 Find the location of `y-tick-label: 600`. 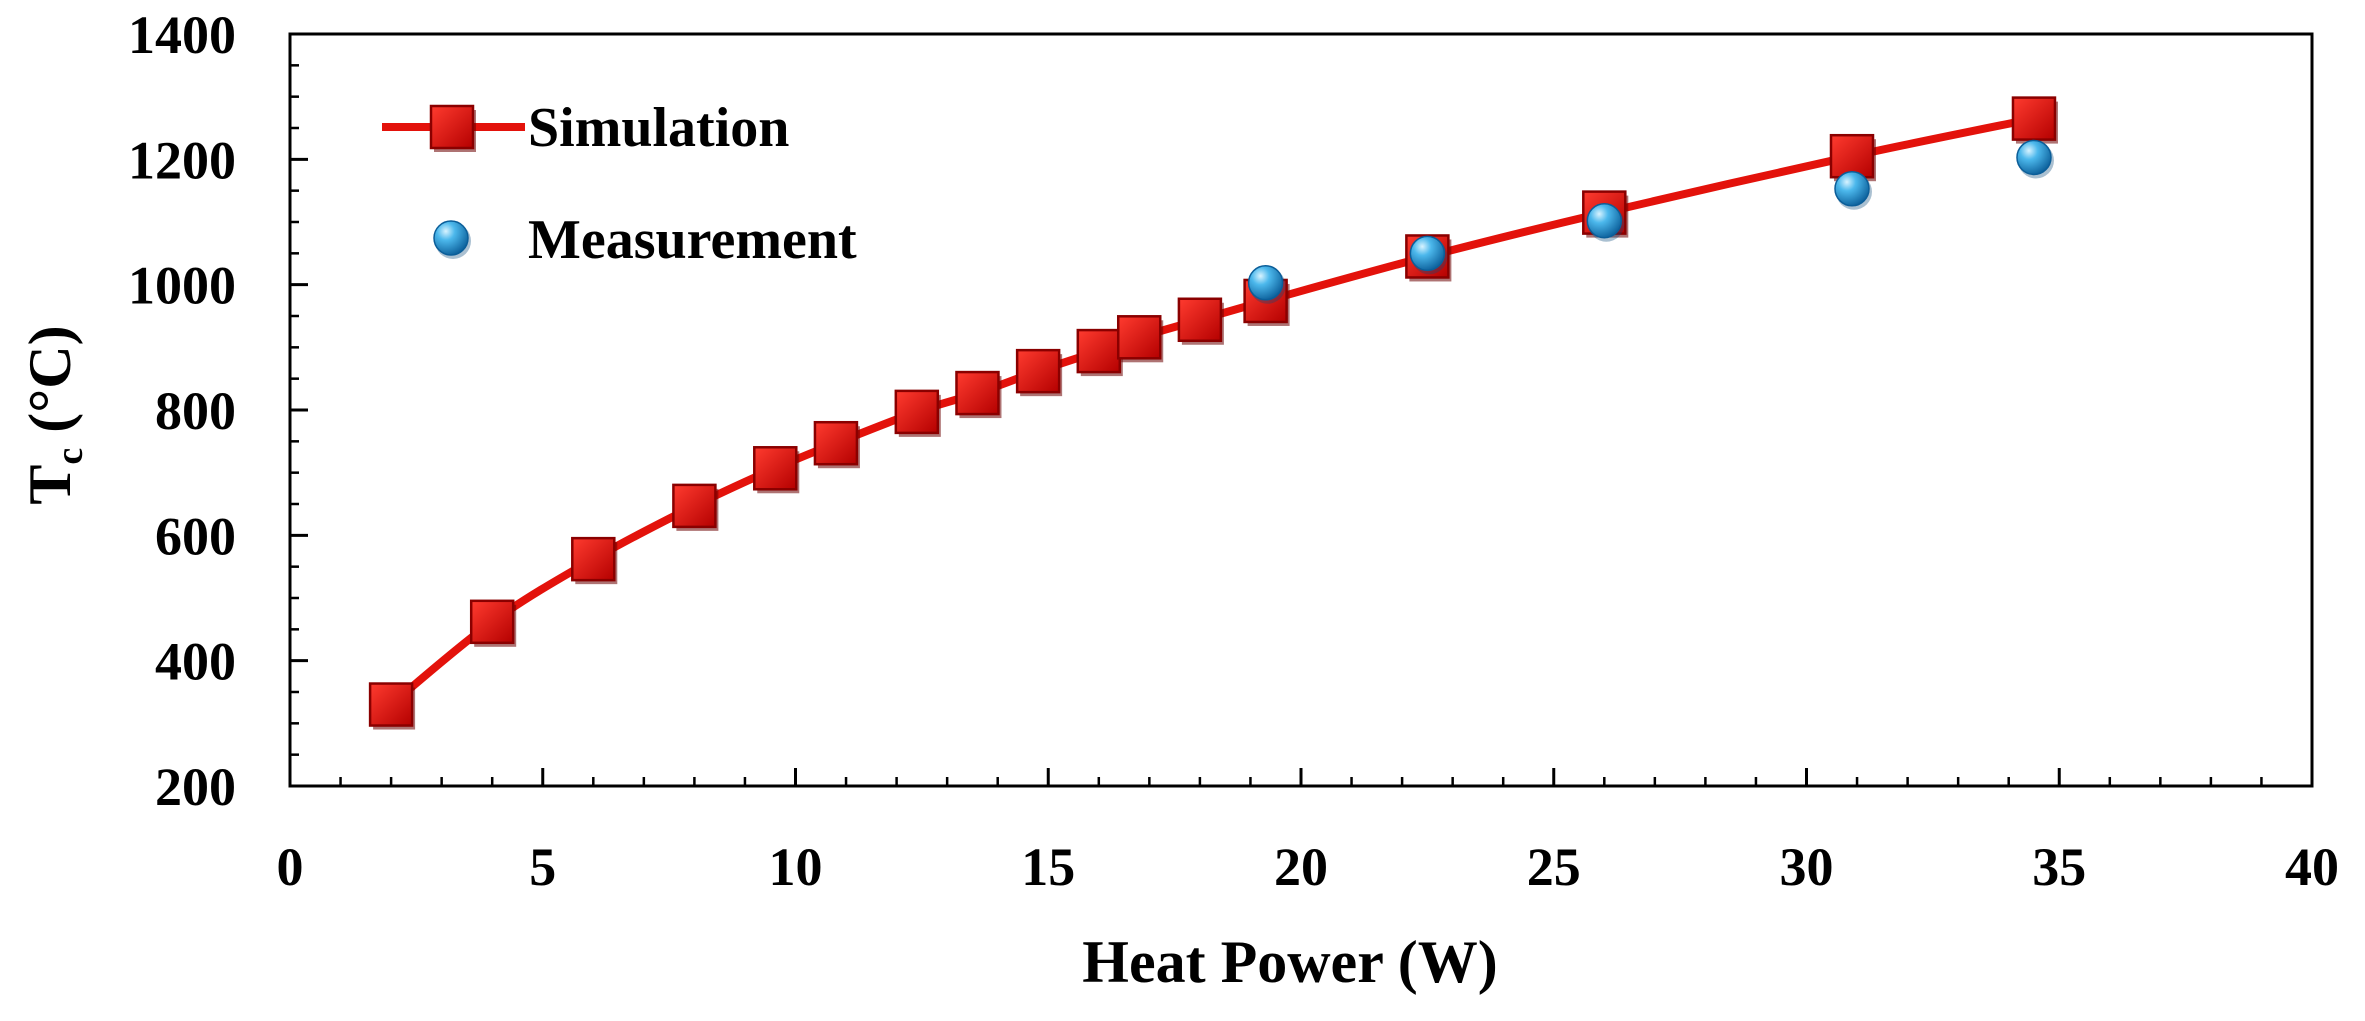

y-tick-label: 600 is located at coordinates (195, 536).